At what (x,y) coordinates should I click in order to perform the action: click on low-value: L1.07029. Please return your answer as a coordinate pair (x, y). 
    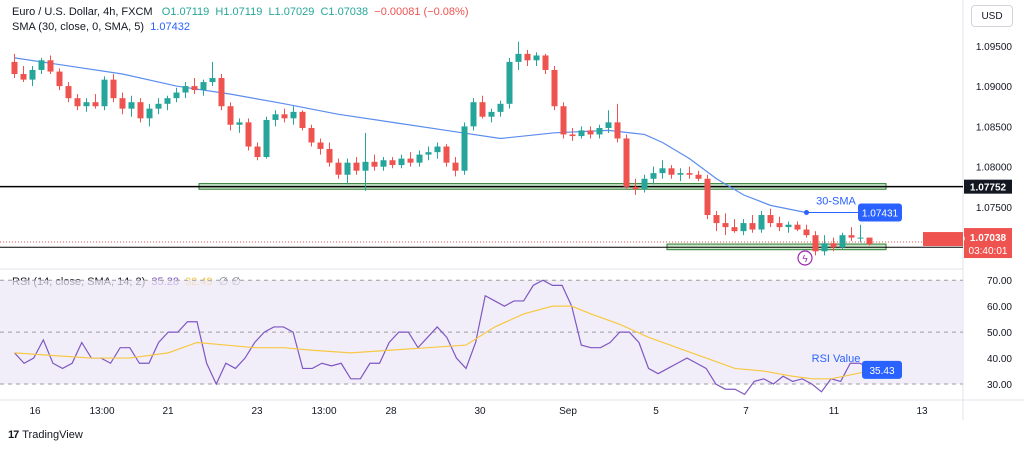
    Looking at the image, I should click on (291, 12).